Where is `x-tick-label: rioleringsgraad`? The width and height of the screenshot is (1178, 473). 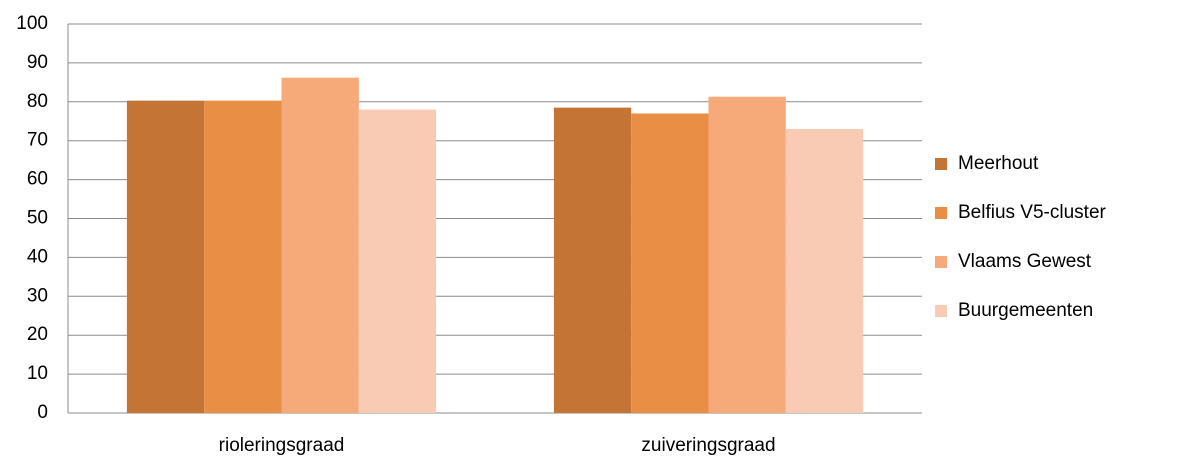
x-tick-label: rioleringsgraad is located at coordinates (282, 445).